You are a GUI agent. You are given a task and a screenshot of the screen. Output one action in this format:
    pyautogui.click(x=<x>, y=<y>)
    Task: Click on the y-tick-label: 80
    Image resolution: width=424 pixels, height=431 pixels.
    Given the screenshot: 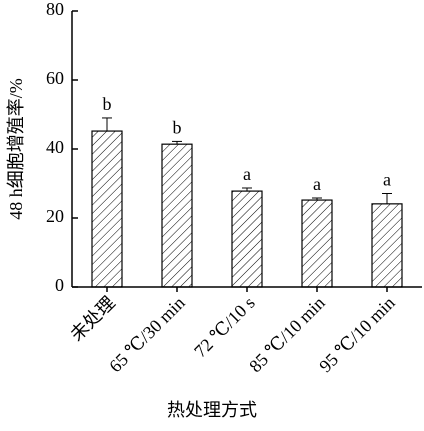 What is the action you would take?
    pyautogui.click(x=55, y=9)
    